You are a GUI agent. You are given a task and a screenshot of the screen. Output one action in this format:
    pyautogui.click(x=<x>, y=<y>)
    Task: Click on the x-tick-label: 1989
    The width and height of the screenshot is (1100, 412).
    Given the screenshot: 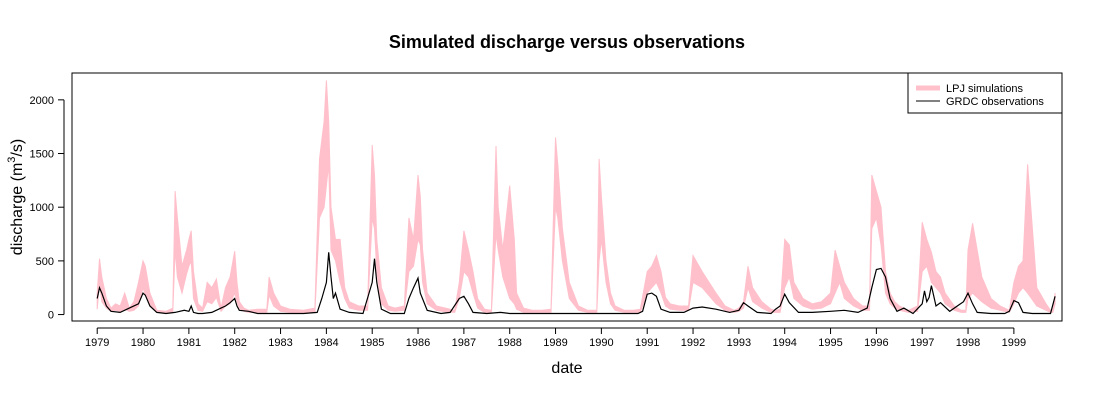 What is the action you would take?
    pyautogui.click(x=555, y=343)
    